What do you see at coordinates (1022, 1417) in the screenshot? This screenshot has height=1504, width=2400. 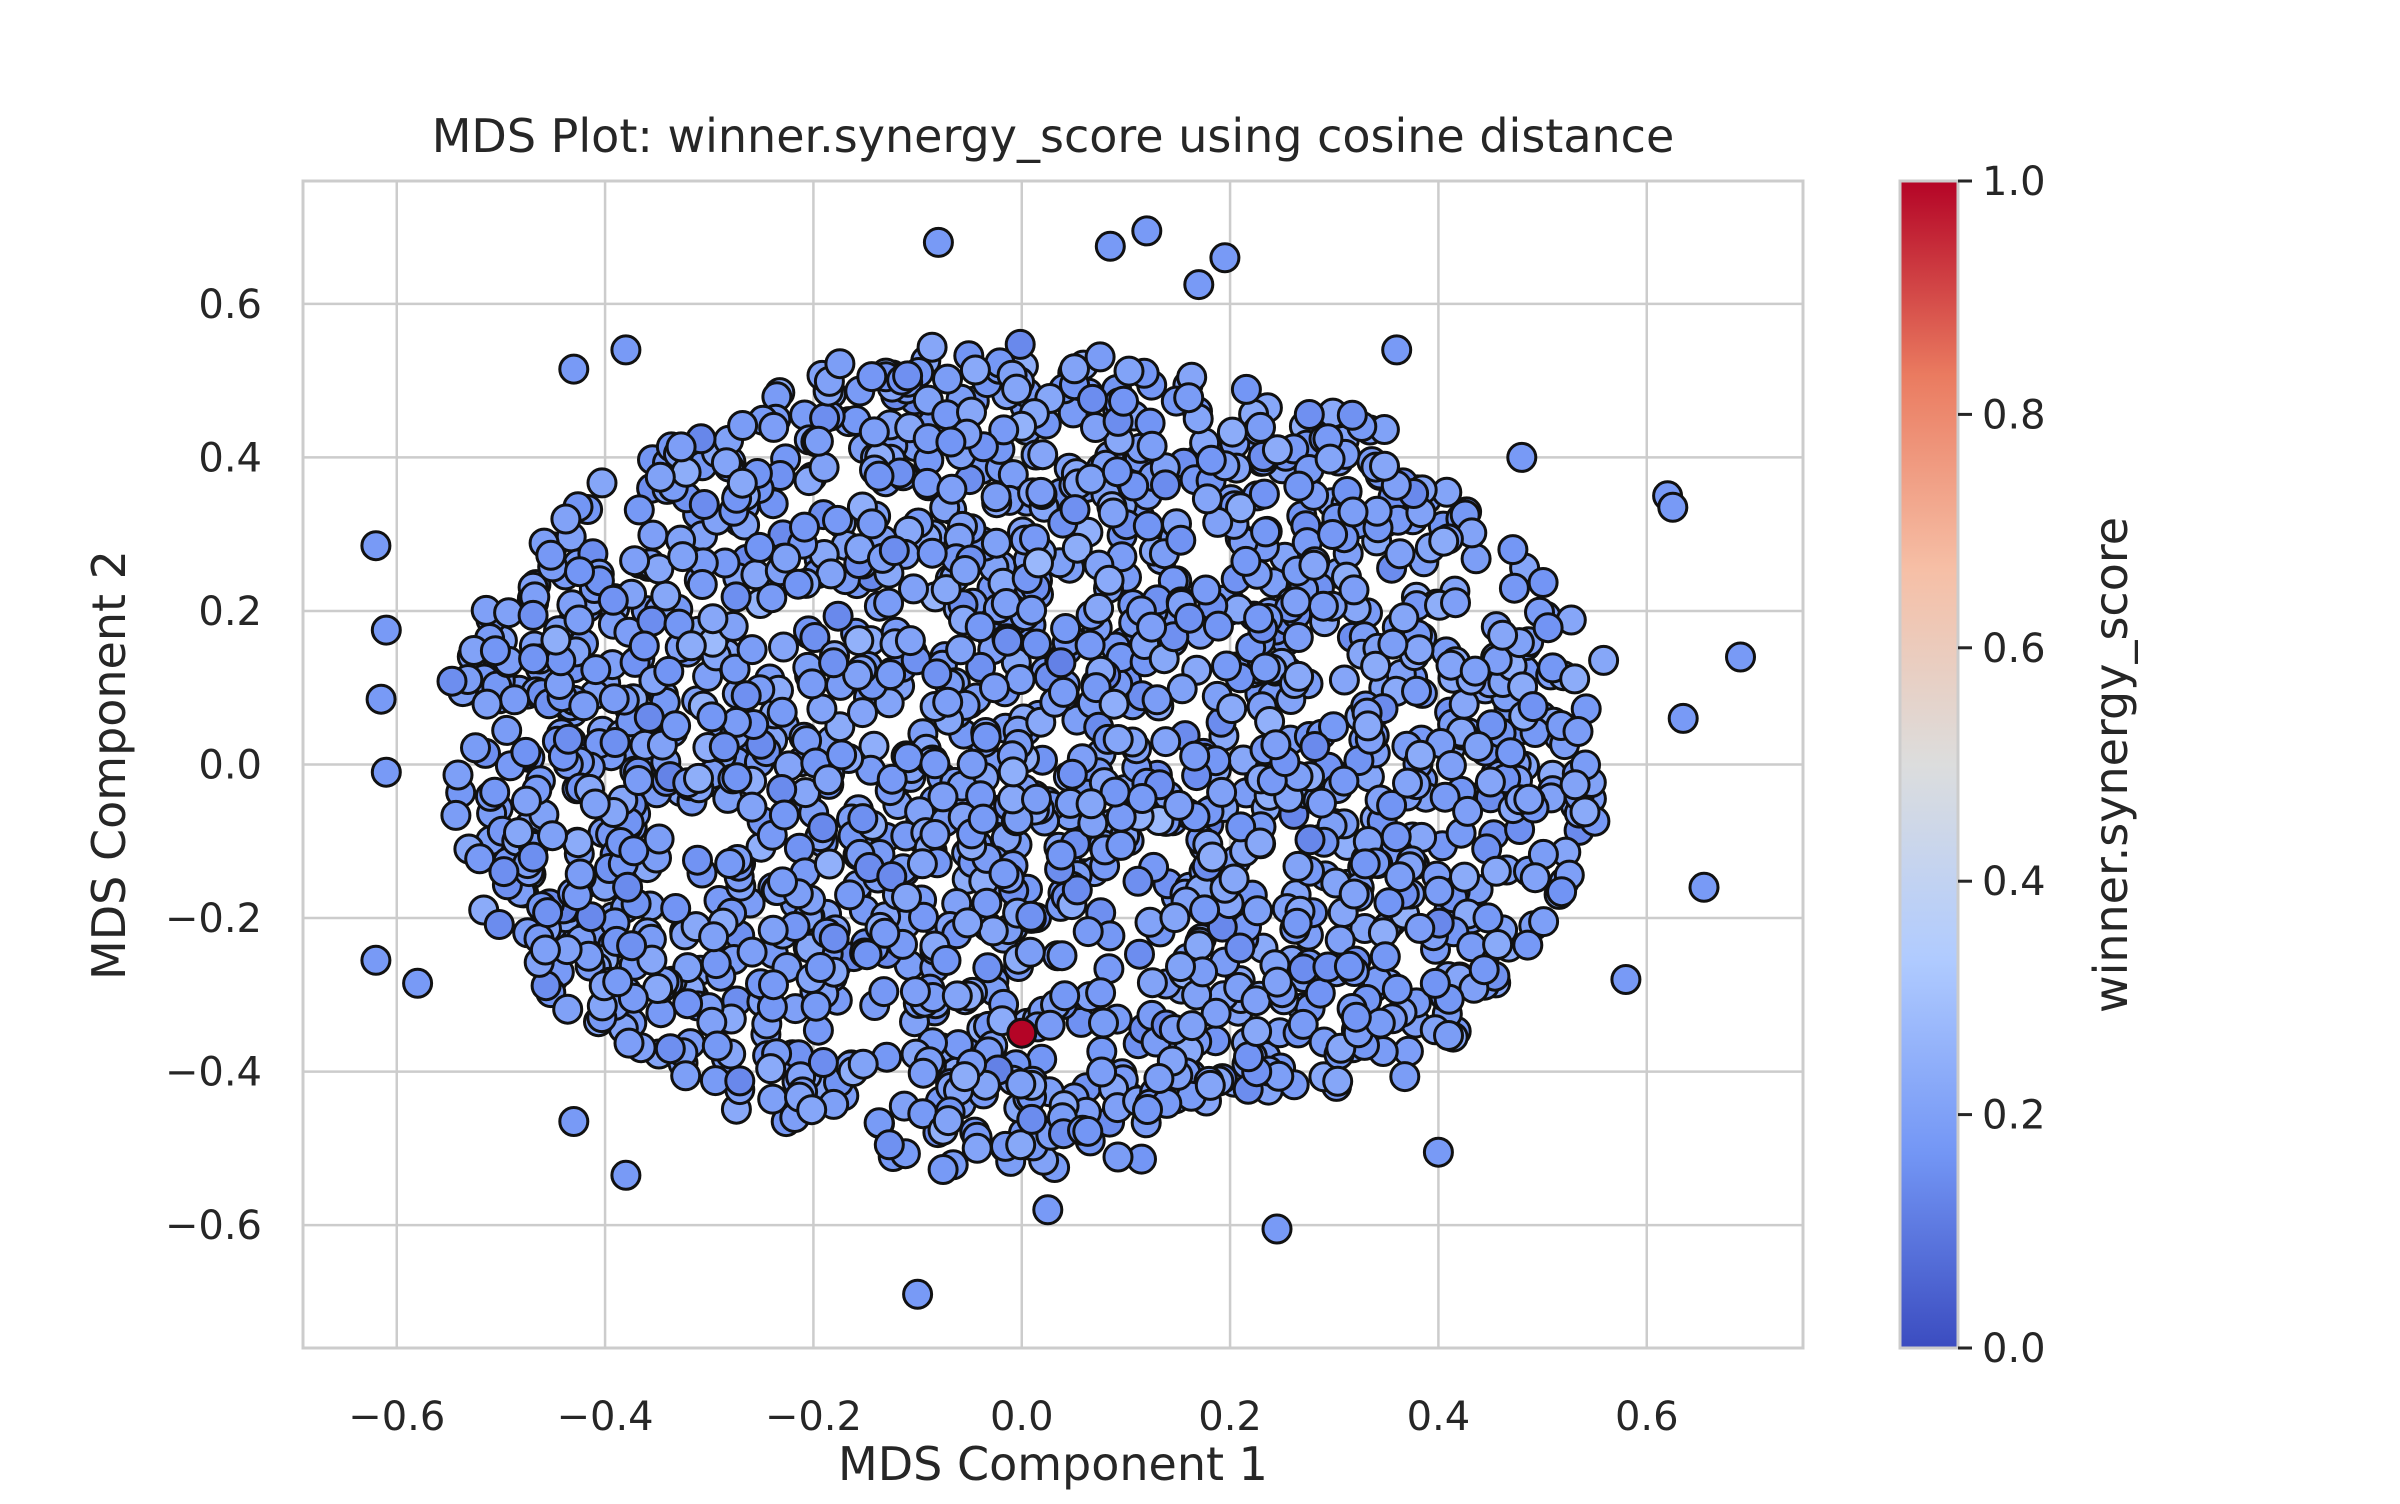 I see `x-tick-label: 0.0` at bounding box center [1022, 1417].